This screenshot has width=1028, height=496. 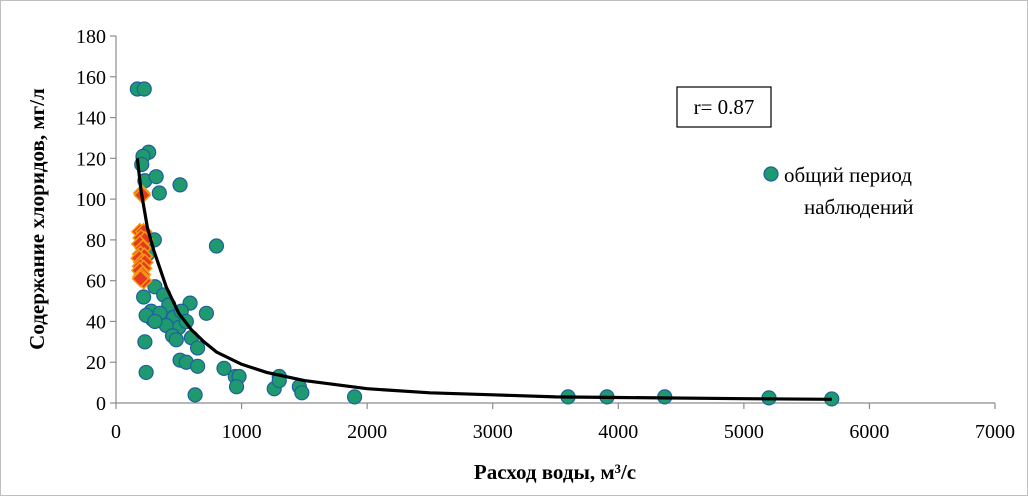 I want to click on legend-label-line2: наблюдений, so click(x=859, y=207).